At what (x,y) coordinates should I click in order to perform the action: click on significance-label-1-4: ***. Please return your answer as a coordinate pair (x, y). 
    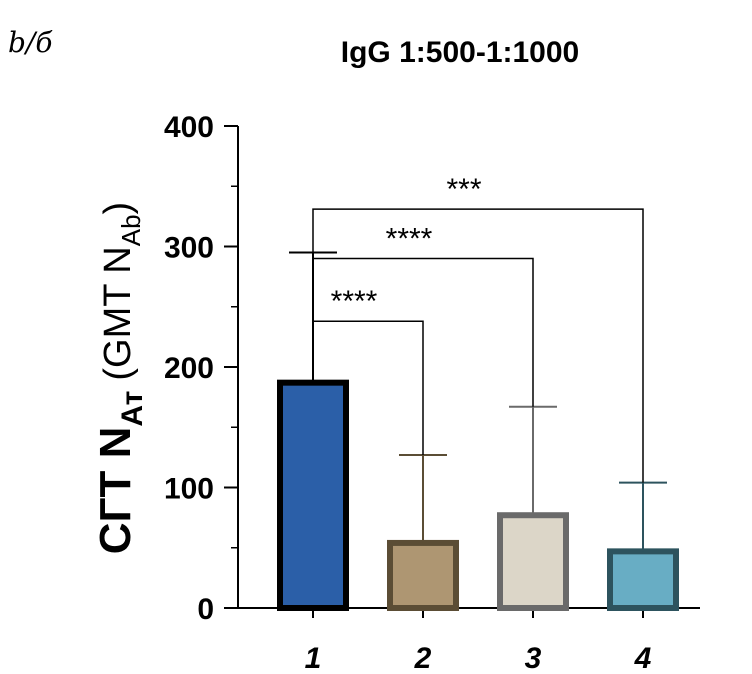
    Looking at the image, I should click on (463, 189).